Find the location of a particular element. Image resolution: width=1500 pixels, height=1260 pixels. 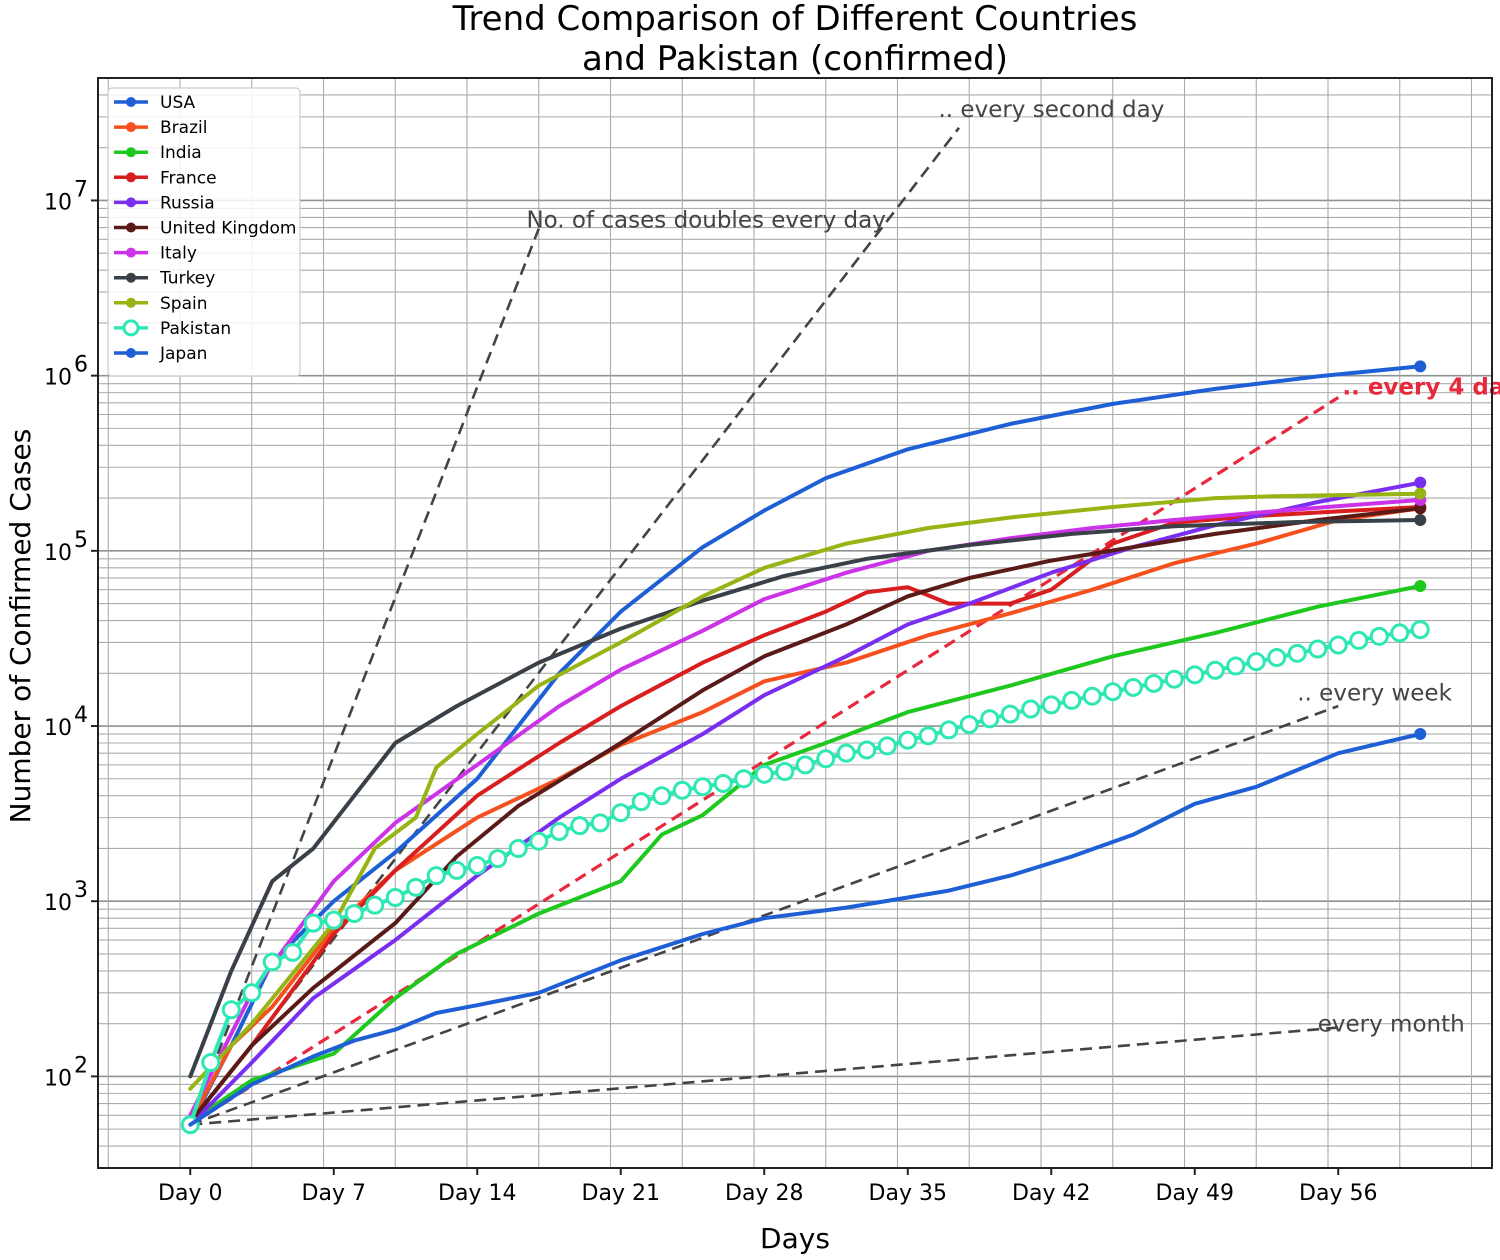

legend-entry: Pakistan is located at coordinates (172, 329).